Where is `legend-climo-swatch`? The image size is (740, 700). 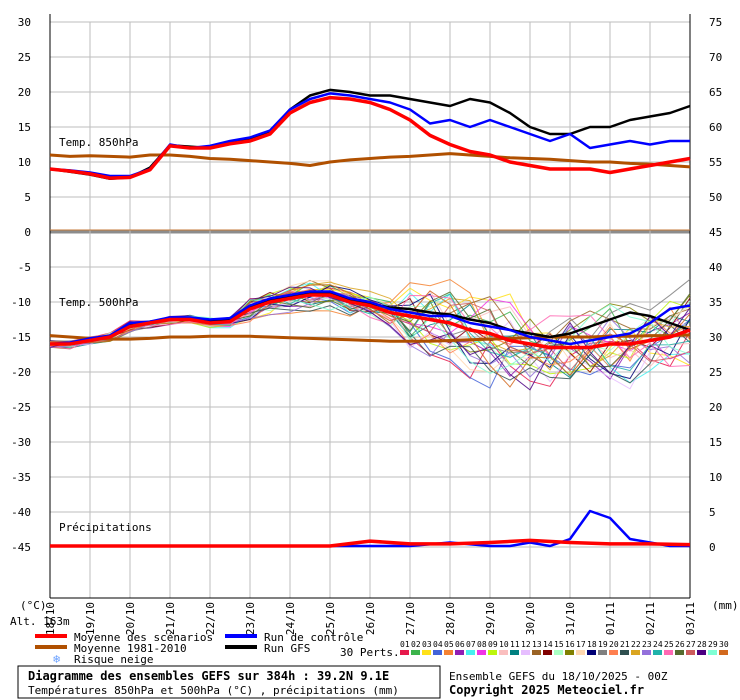
legend-climo-swatch is located at coordinates (51, 647).